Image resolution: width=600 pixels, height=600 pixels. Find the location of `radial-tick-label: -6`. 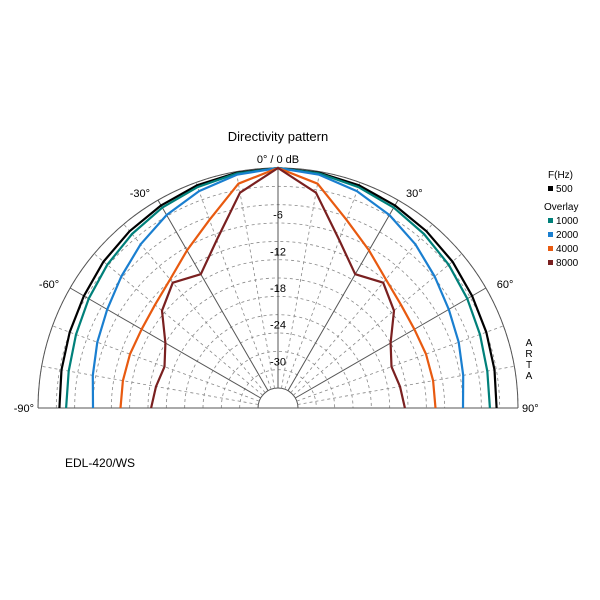

radial-tick-label: -6 is located at coordinates (278, 216).